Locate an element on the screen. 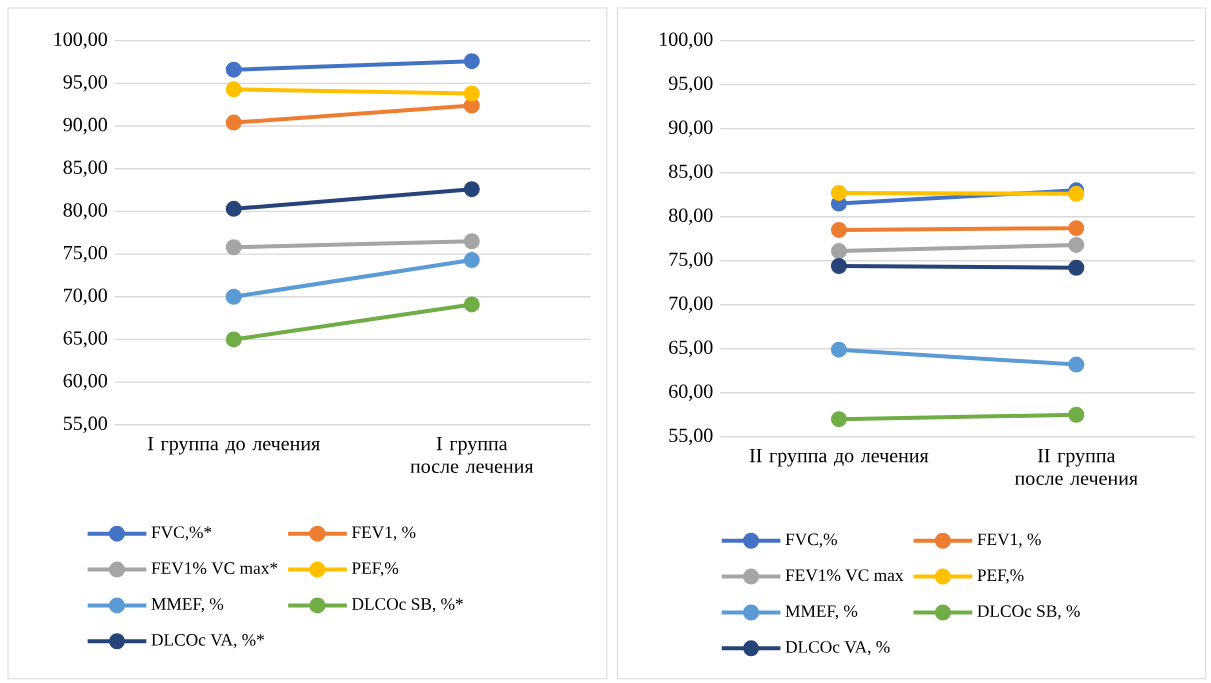 This screenshot has width=1211, height=683. legend-label: FVC,% is located at coordinates (811, 540).